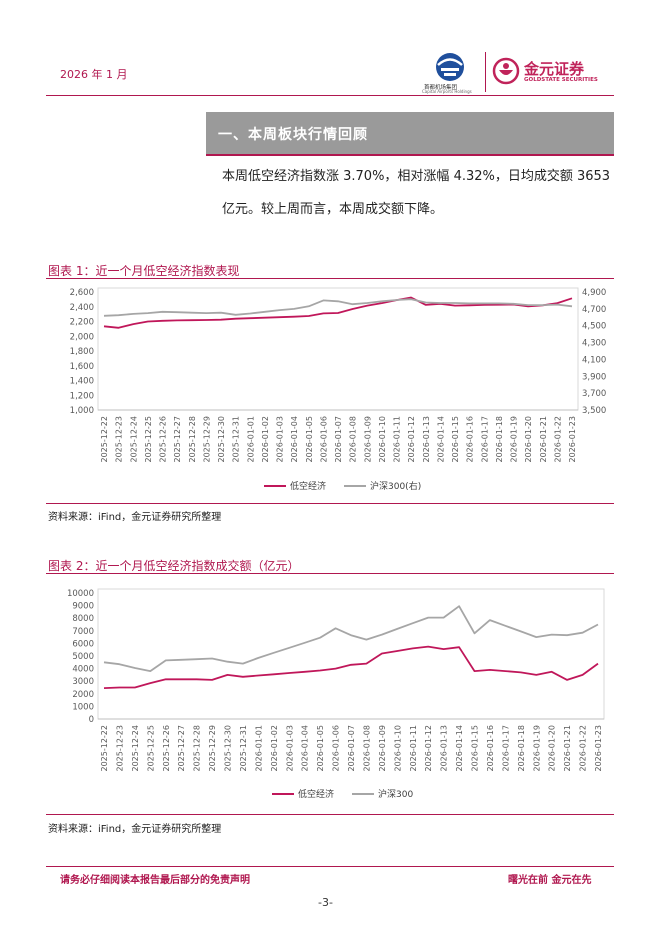 This screenshot has height=936, width=662. What do you see at coordinates (447, 91) in the screenshot?
I see `capital-airports-caption-en: Capital Airports Holdings` at bounding box center [447, 91].